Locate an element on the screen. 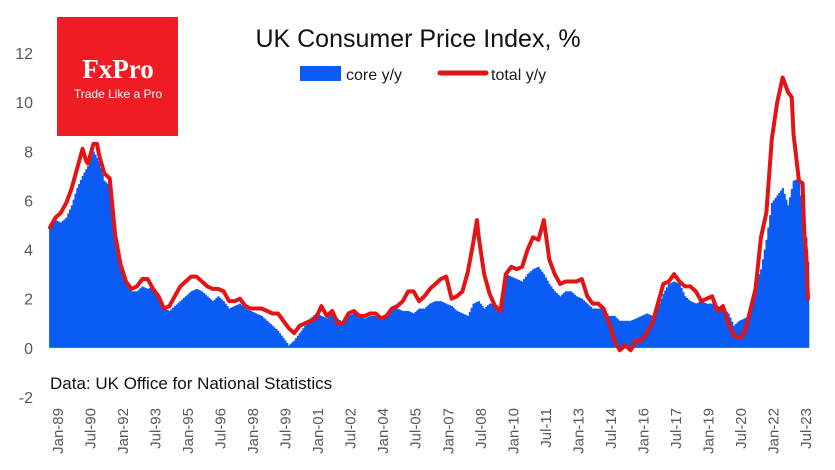  x-tick-label: Jul-23 is located at coordinates (806, 428).